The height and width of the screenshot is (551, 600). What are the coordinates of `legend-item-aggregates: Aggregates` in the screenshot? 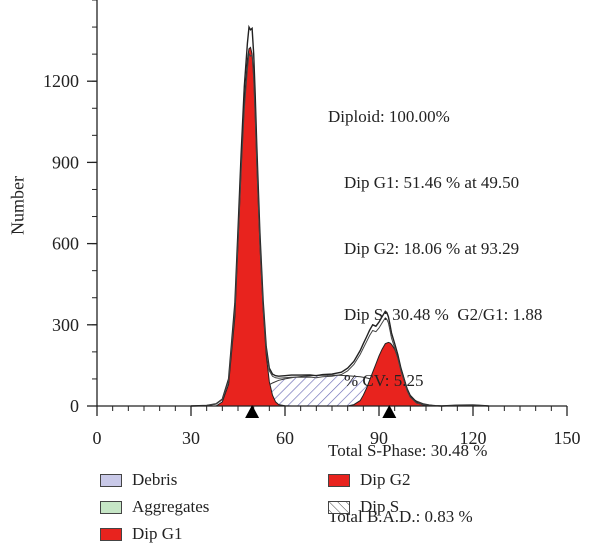 It's located at (154, 507).